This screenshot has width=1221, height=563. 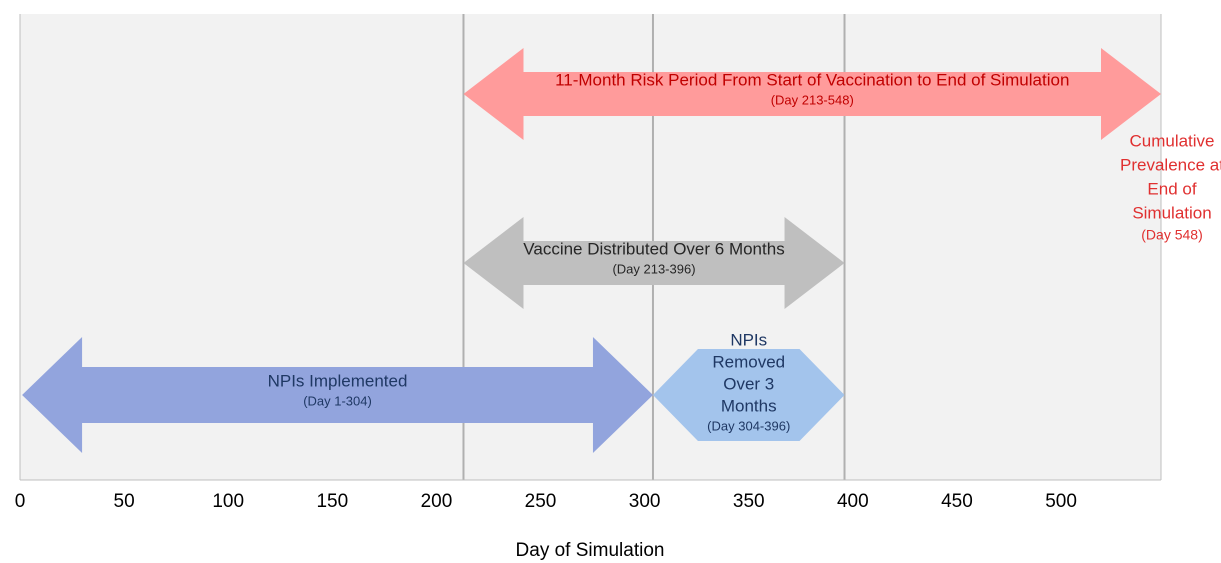 What do you see at coordinates (1170, 164) in the screenshot?
I see `annotation: Prevalence at` at bounding box center [1170, 164].